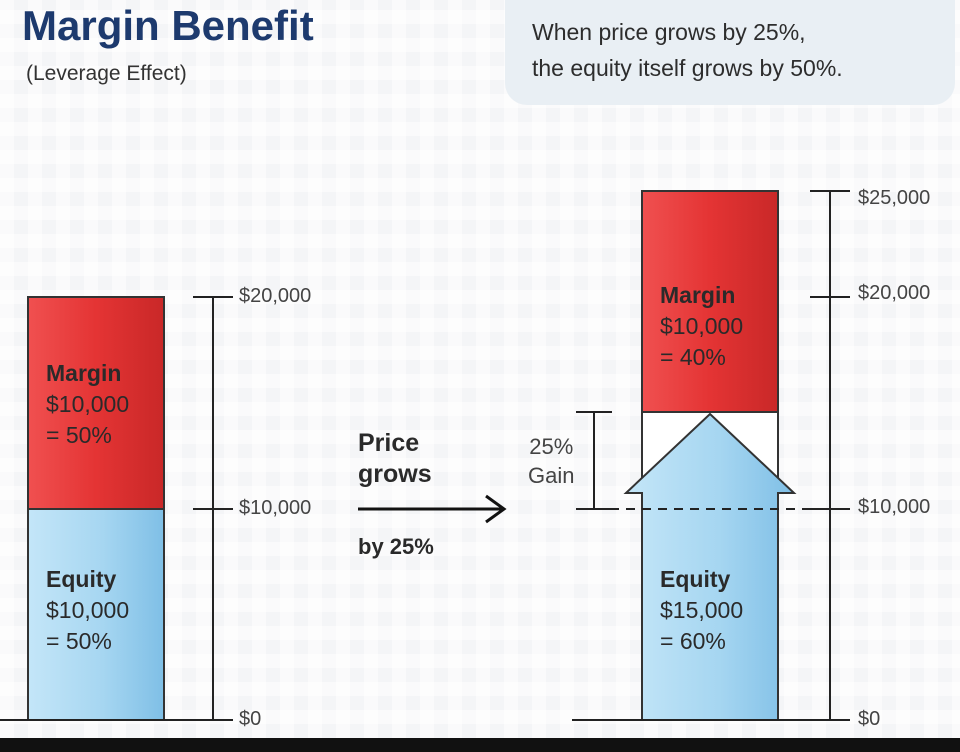 This screenshot has height=752, width=960. What do you see at coordinates (395, 459) in the screenshot?
I see `transition-label: Price grows` at bounding box center [395, 459].